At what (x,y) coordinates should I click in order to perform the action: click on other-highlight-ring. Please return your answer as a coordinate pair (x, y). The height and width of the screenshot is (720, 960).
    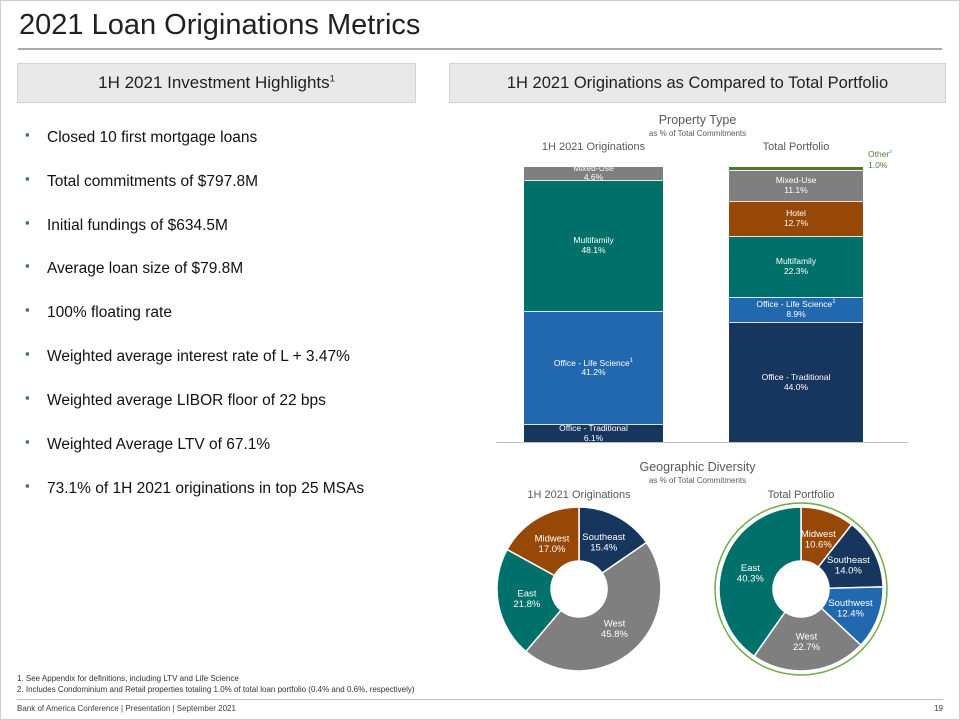
    Looking at the image, I should click on (801, 589).